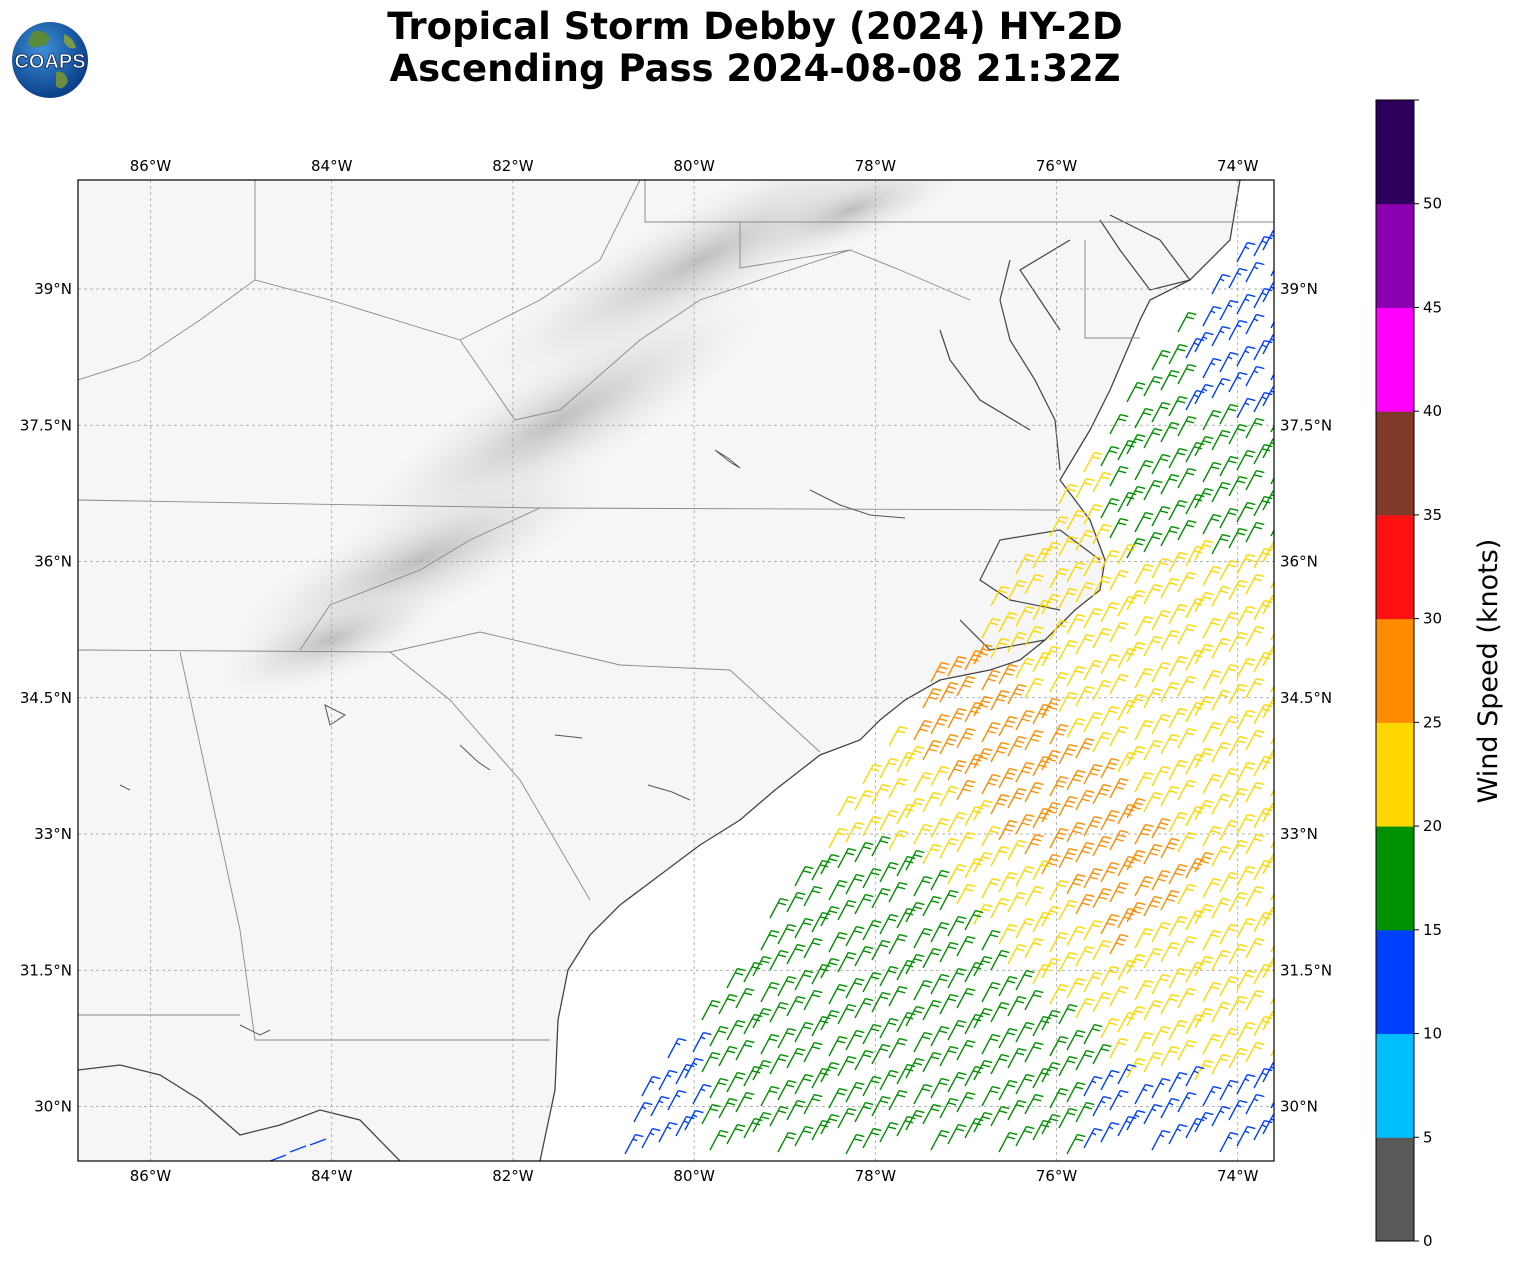 The width and height of the screenshot is (1513, 1264). What do you see at coordinates (1238, 1176) in the screenshot?
I see `lon-tick-bottom: 74°W` at bounding box center [1238, 1176].